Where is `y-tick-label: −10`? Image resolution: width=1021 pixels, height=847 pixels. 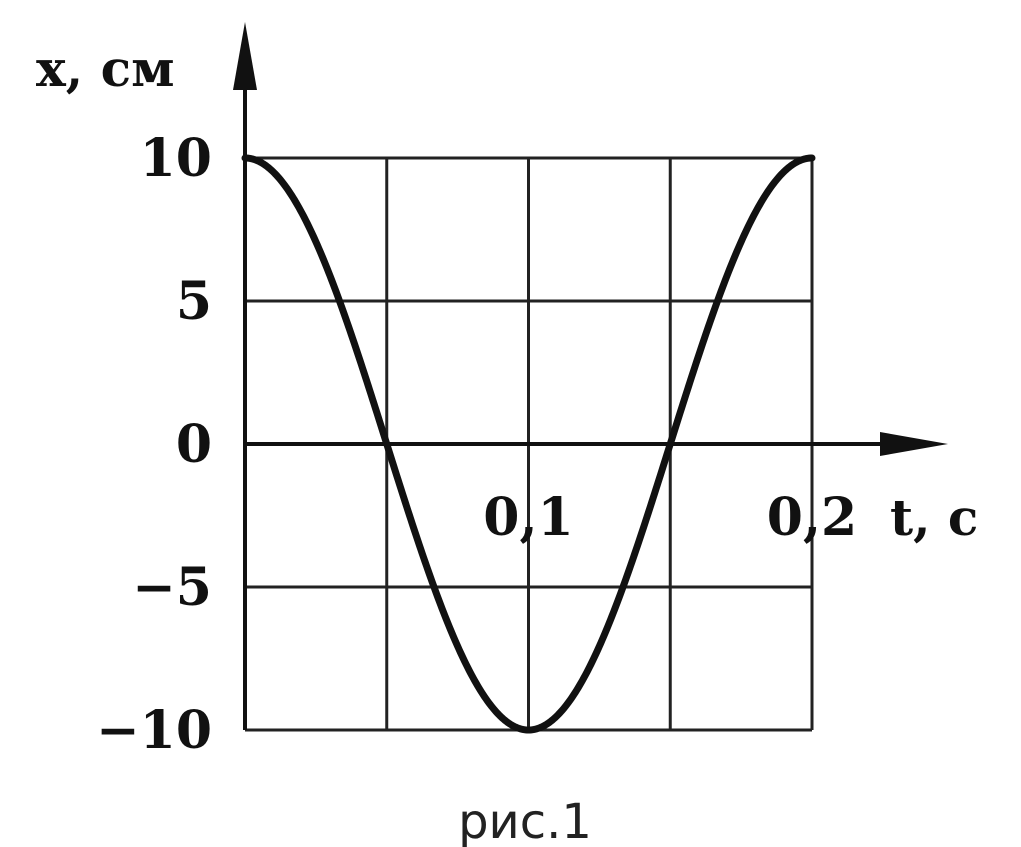
y-tick-label: −10 is located at coordinates (154, 730).